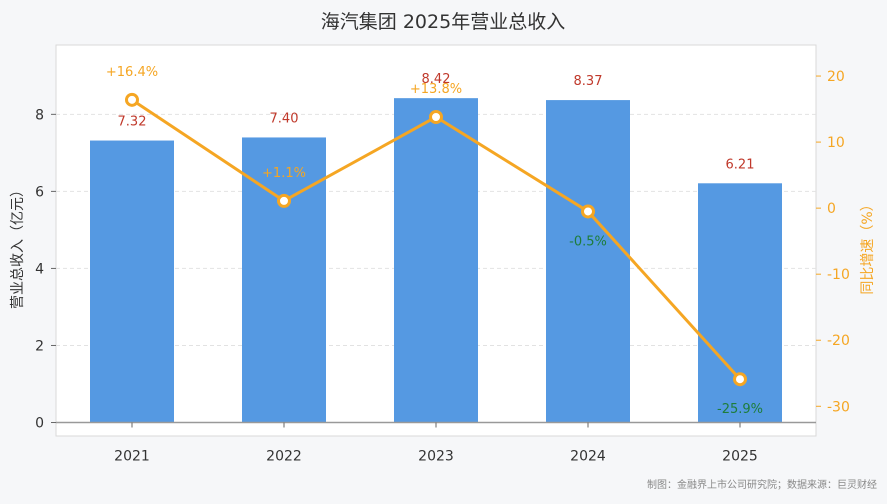 The height and width of the screenshot is (504, 887). Describe the element at coordinates (132, 72) in the screenshot. I see `growth-value-label: +16.4%` at that location.